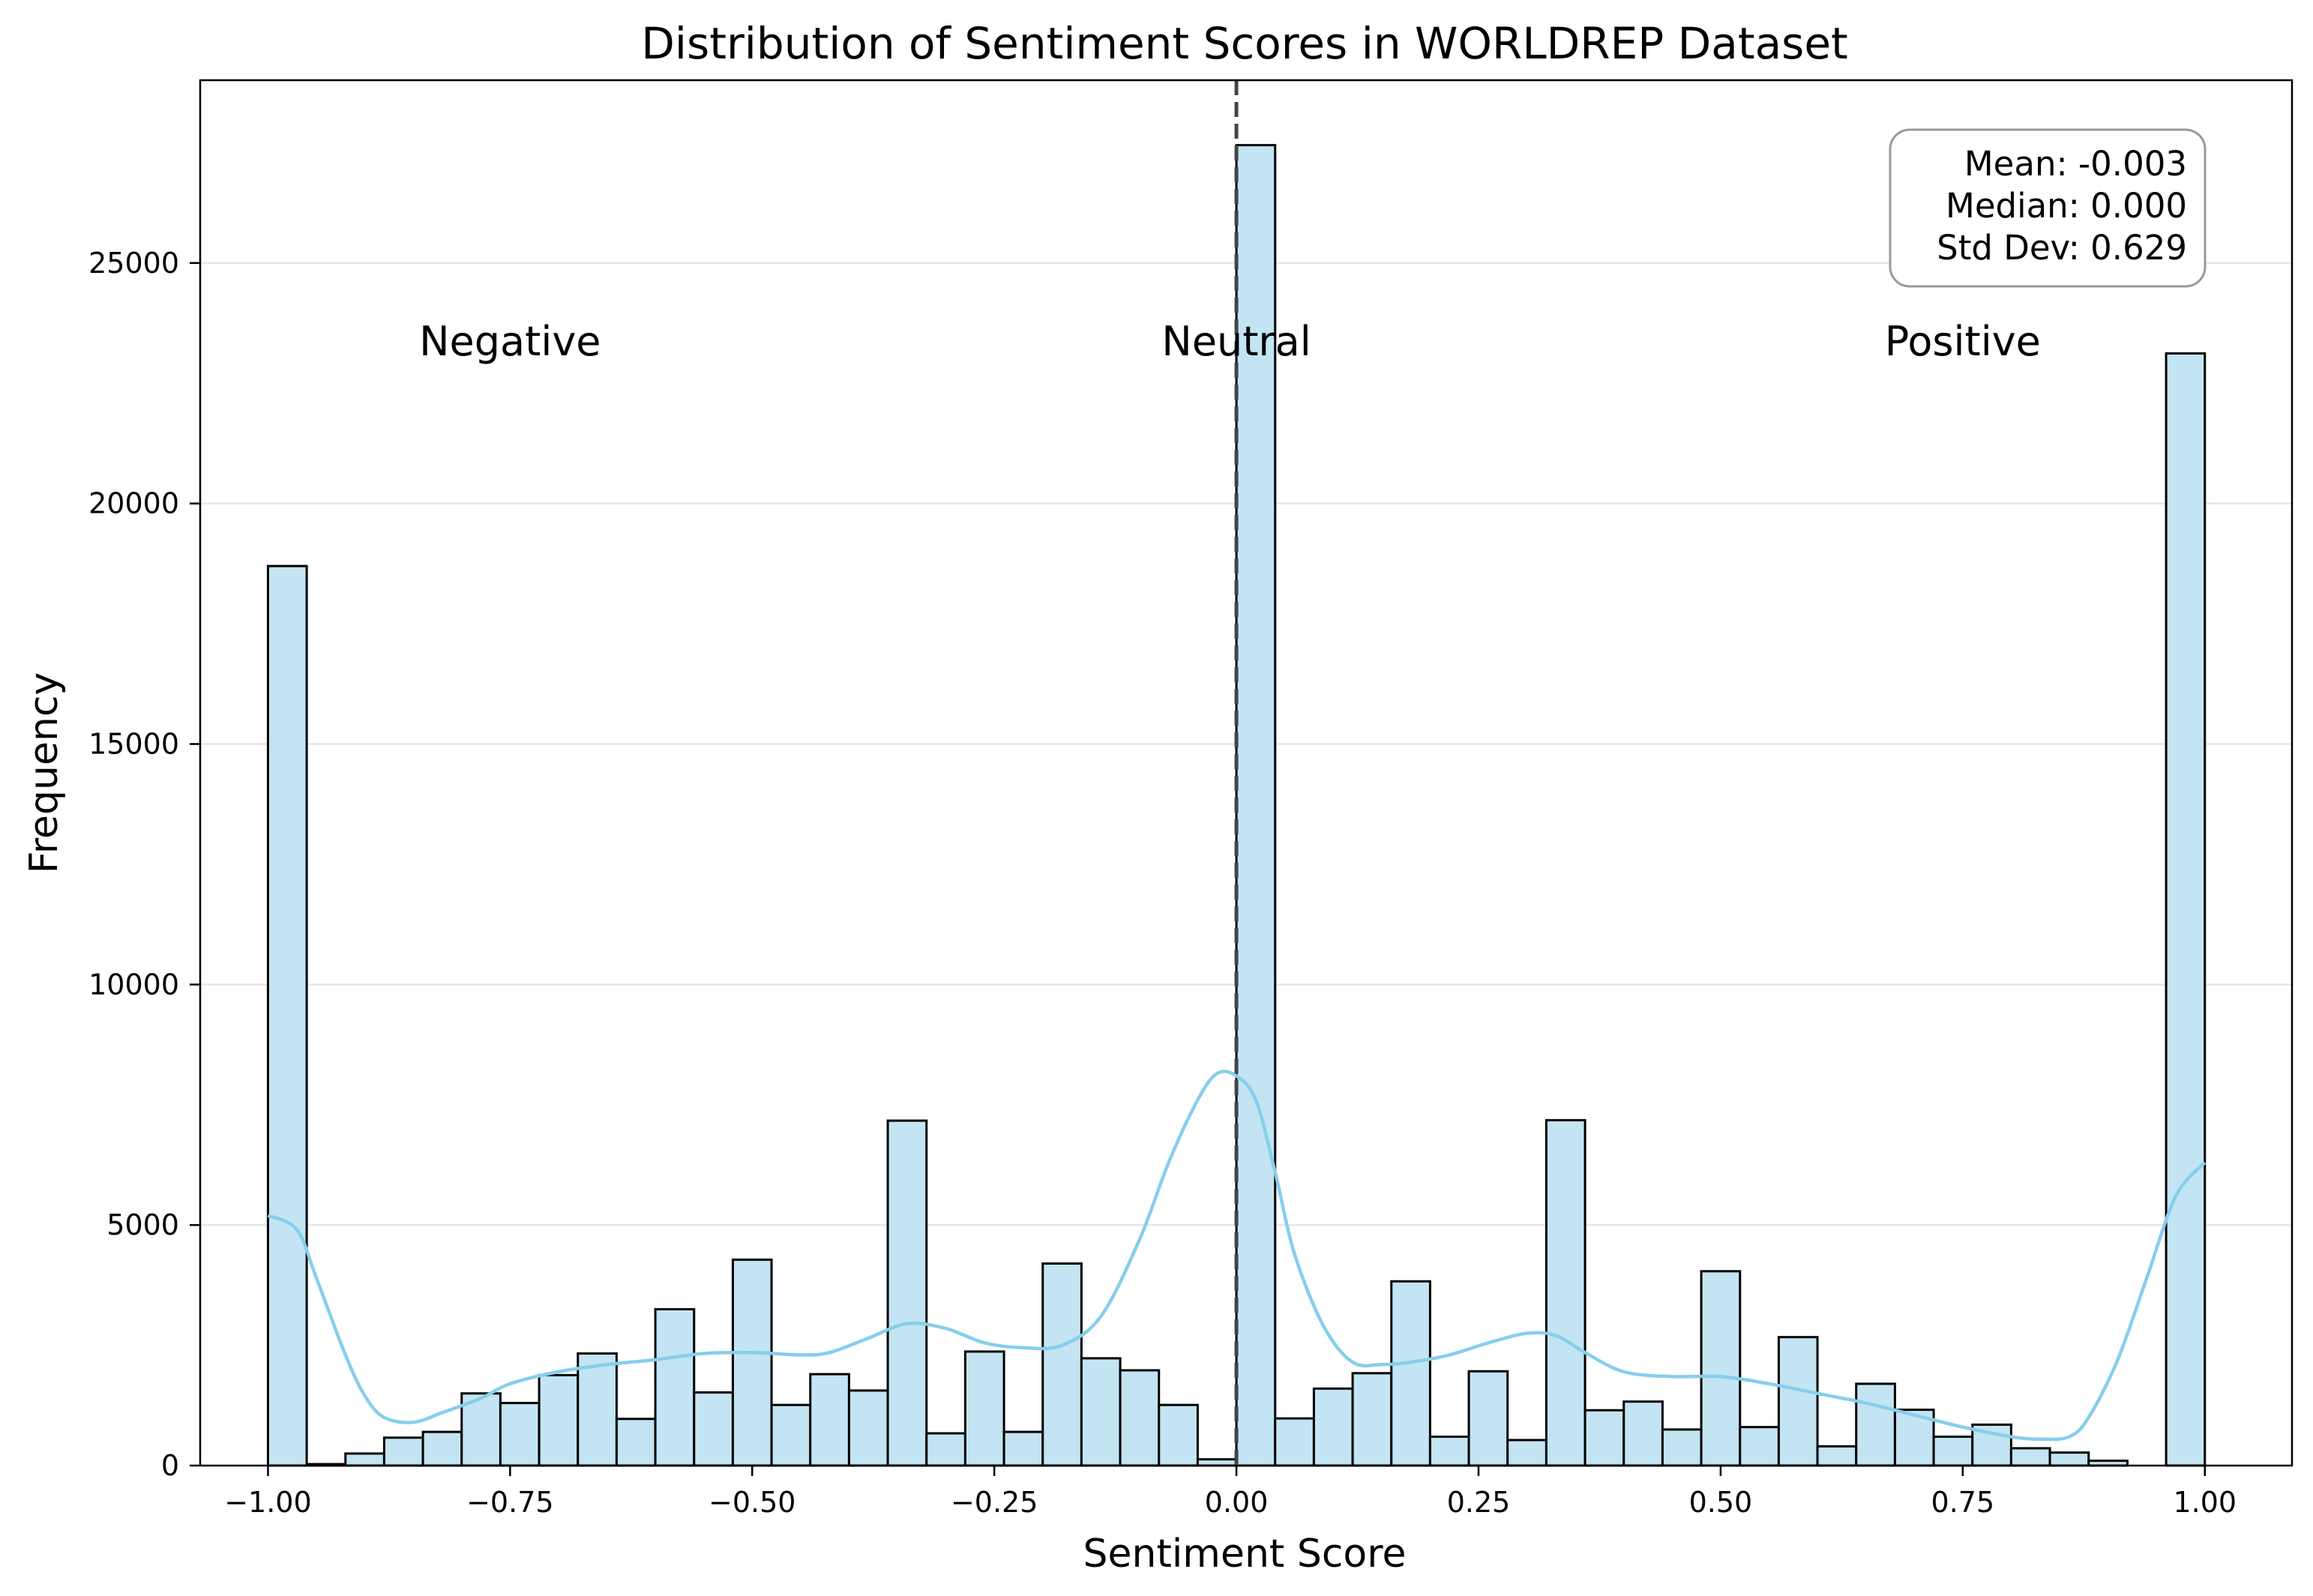  Describe the element at coordinates (1479, 1502) in the screenshot. I see `x-tick-label: 0.25` at that location.